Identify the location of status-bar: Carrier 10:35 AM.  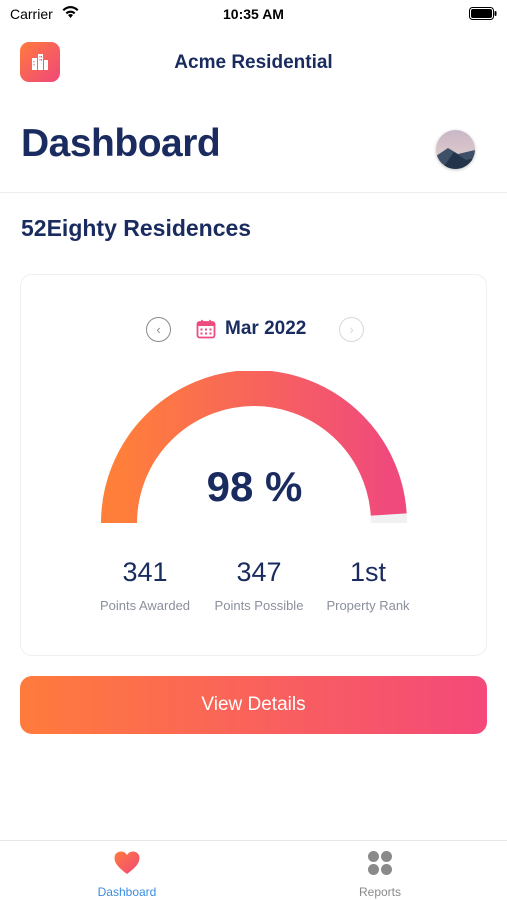
(253, 15).